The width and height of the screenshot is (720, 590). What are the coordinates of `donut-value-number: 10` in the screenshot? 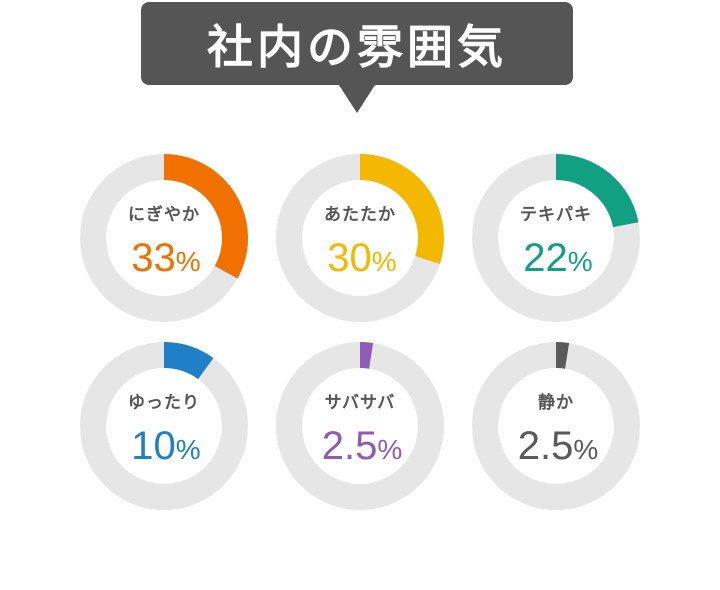 It's located at (153, 446).